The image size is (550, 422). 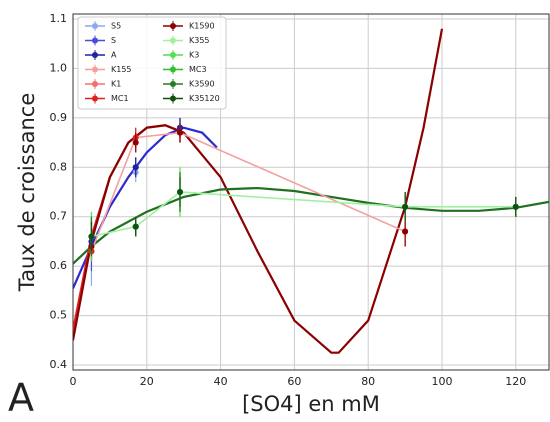 What do you see at coordinates (59, 117) in the screenshot?
I see `y-tick-label: 0.9` at bounding box center [59, 117].